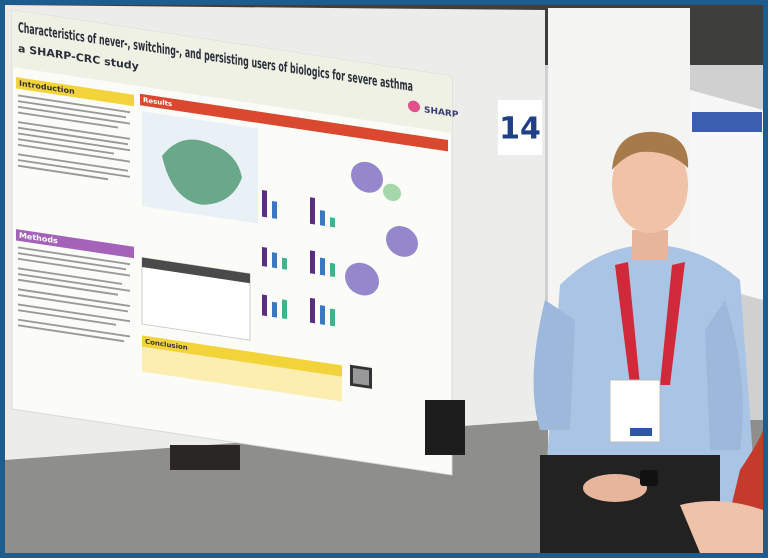  What do you see at coordinates (445, 427) in the screenshot?
I see `person-legs` at bounding box center [445, 427].